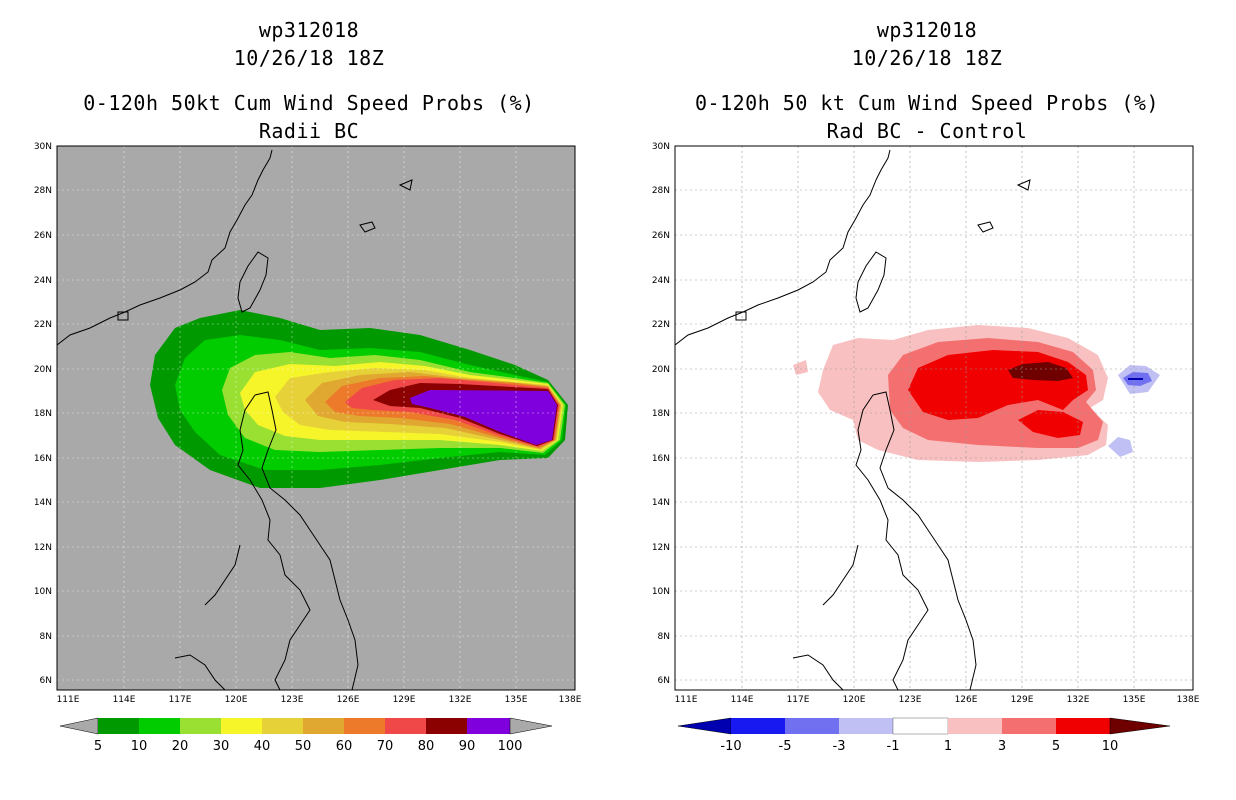 Image resolution: width=1236 pixels, height=800 pixels. I want to click on map-title: 0-120h 50kt Cum Wind Speed Probs (%), so click(309, 103).